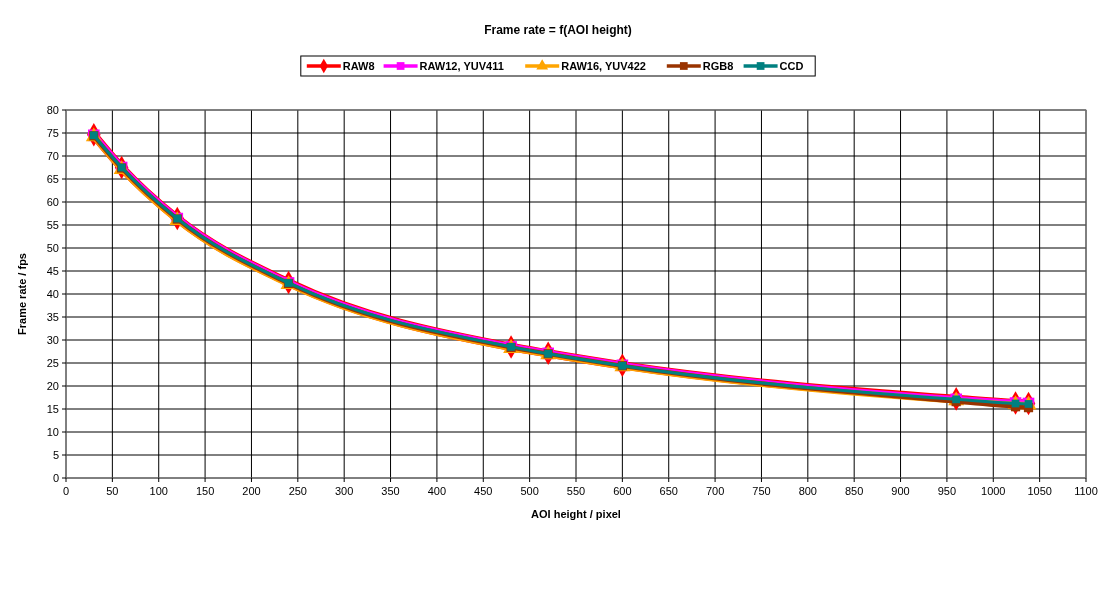 Image resolution: width=1120 pixels, height=590 pixels. I want to click on y-tick-label: 5, so click(55, 455).